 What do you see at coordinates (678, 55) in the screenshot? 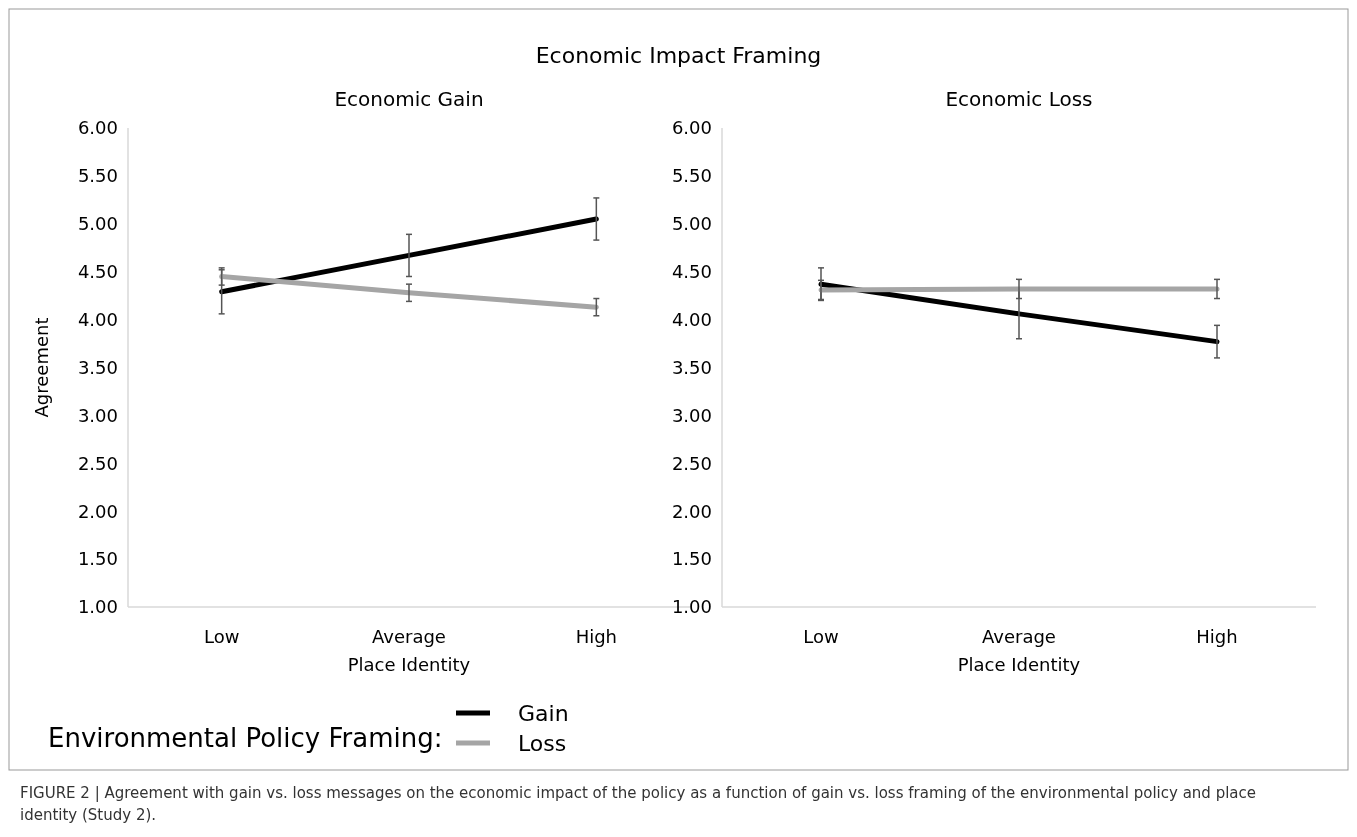
I see `text: Economic Impact Framing` at bounding box center [678, 55].